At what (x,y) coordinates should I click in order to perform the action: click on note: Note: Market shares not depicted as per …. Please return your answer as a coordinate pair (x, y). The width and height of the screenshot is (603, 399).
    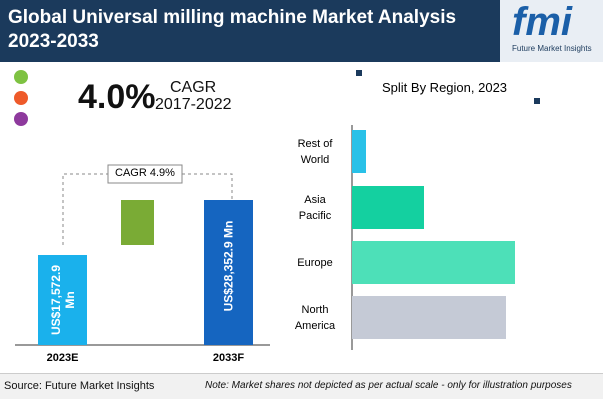
    Looking at the image, I should click on (388, 385).